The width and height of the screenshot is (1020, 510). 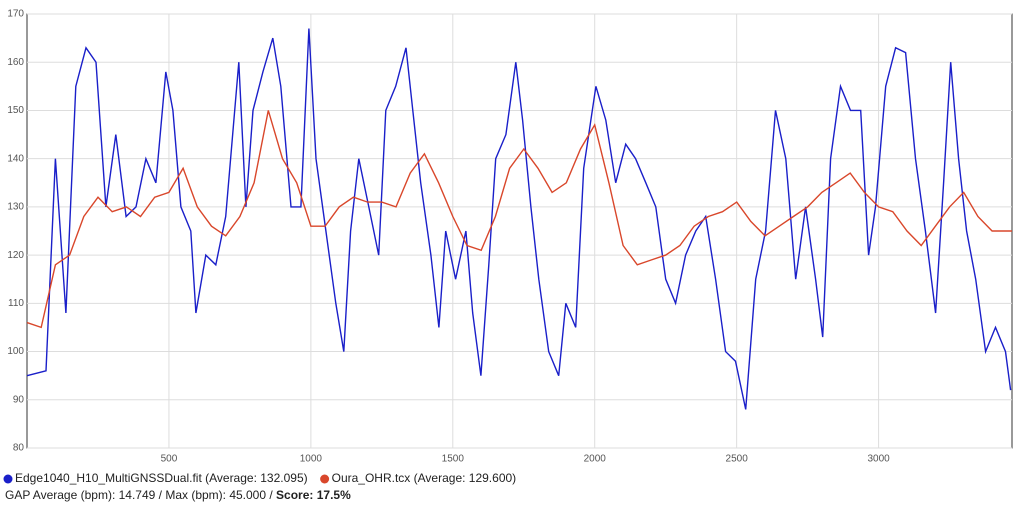 I want to click on y-tick-label: 170, so click(x=15, y=14).